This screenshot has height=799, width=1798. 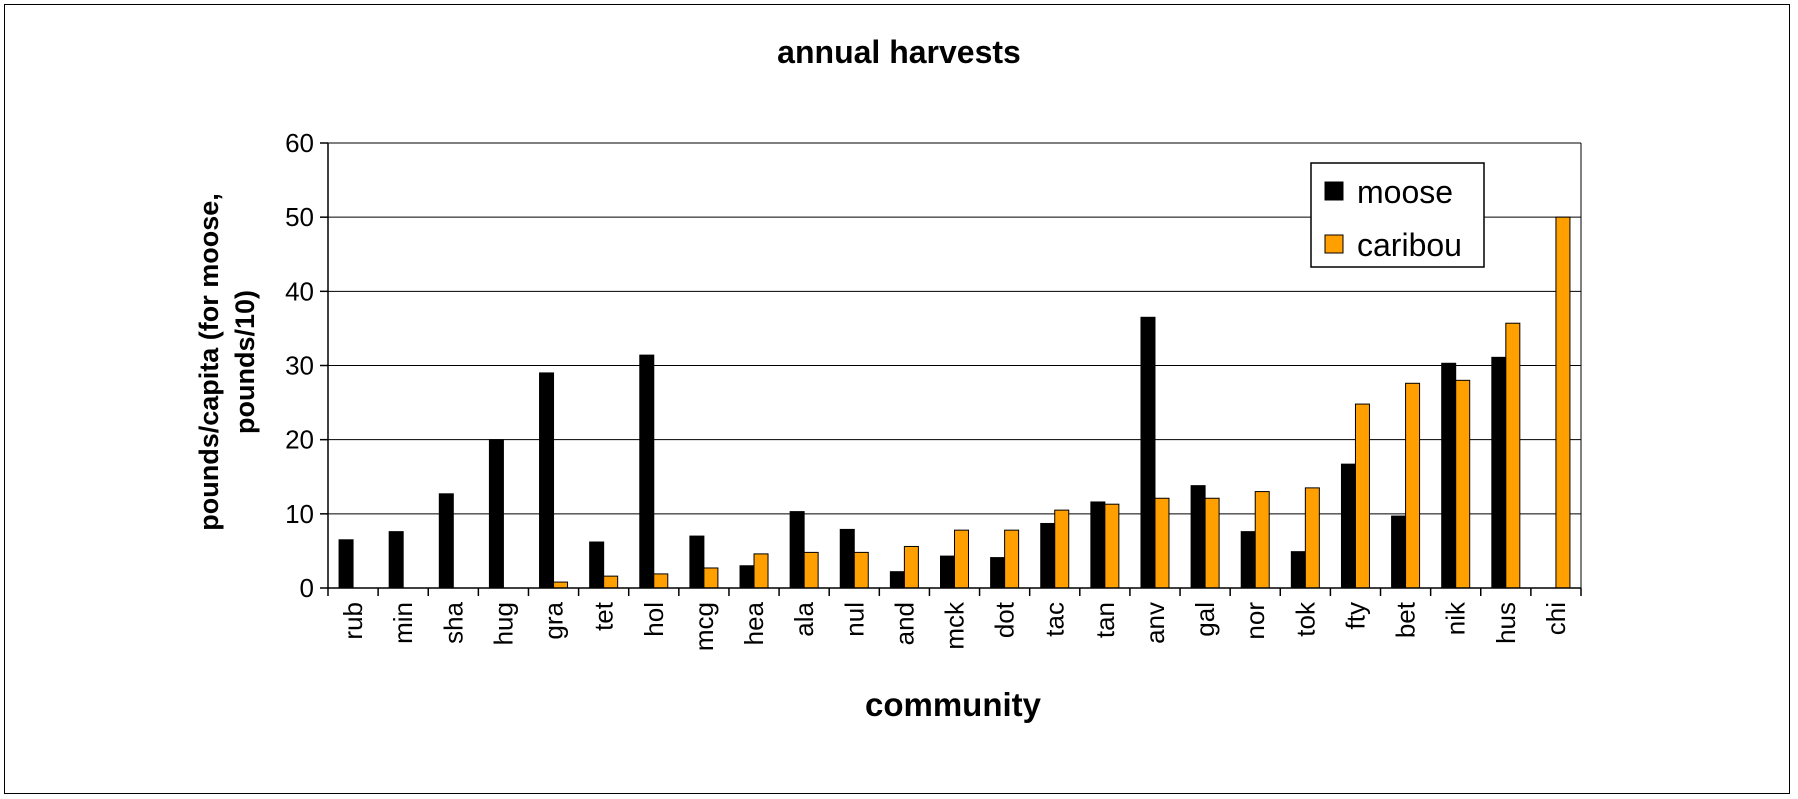 What do you see at coordinates (1148, 452) in the screenshot?
I see `bar-moose-anv` at bounding box center [1148, 452].